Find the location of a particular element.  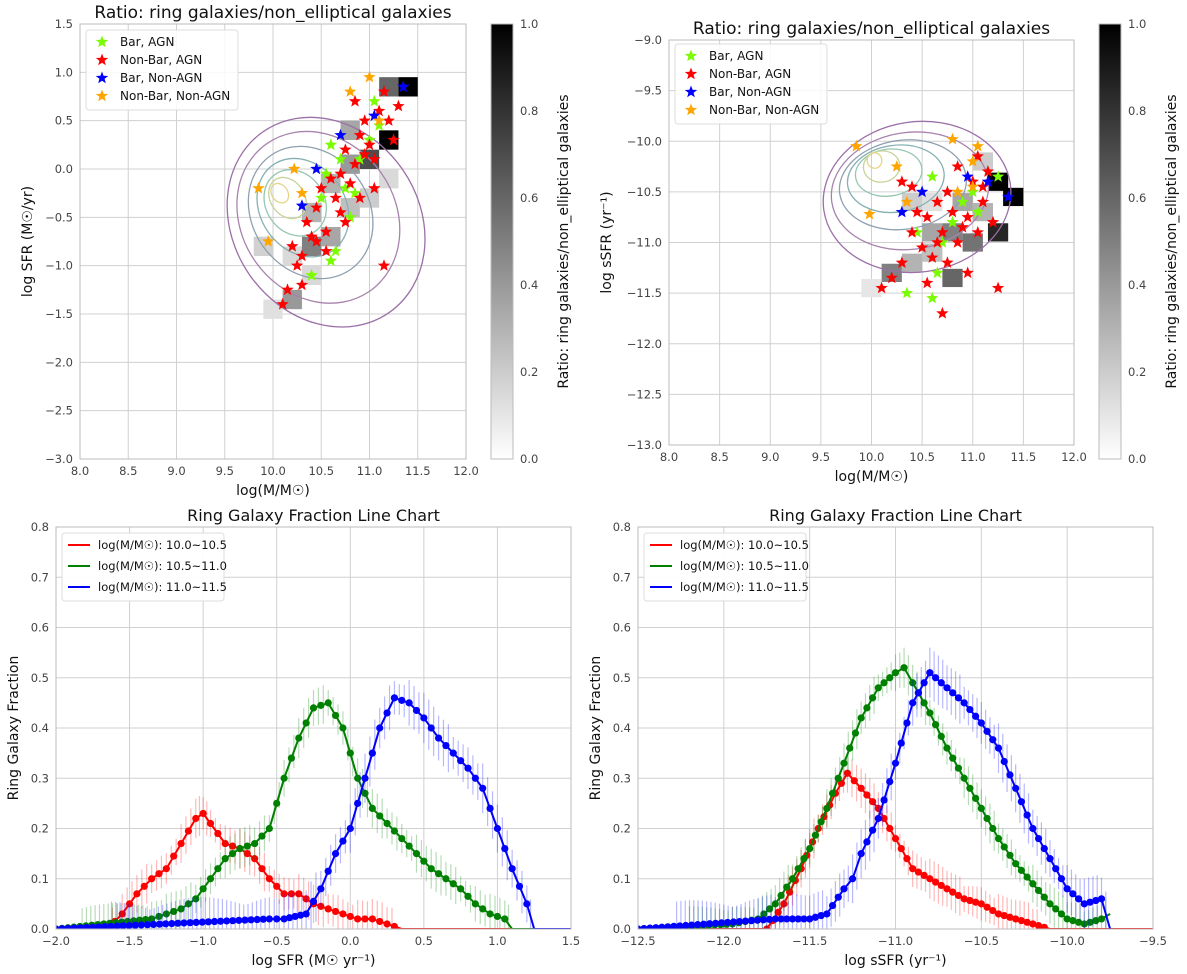

y-tick-label: 0.1 is located at coordinates (40, 879).